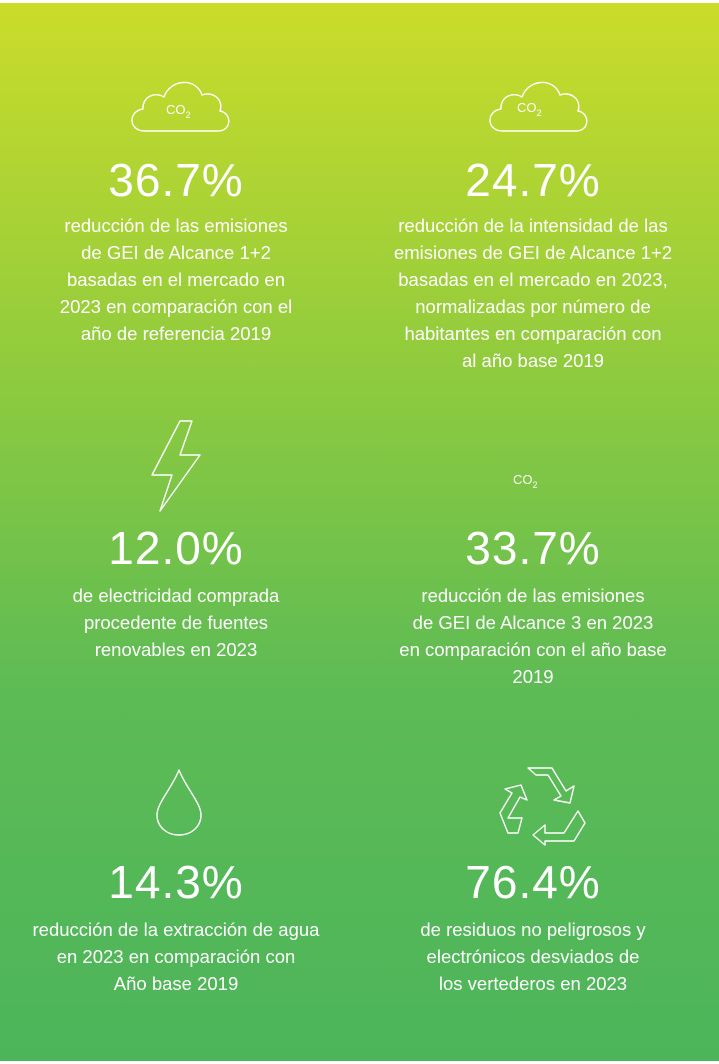  I want to click on stat-description: los vertederos en 2023, so click(533, 983).